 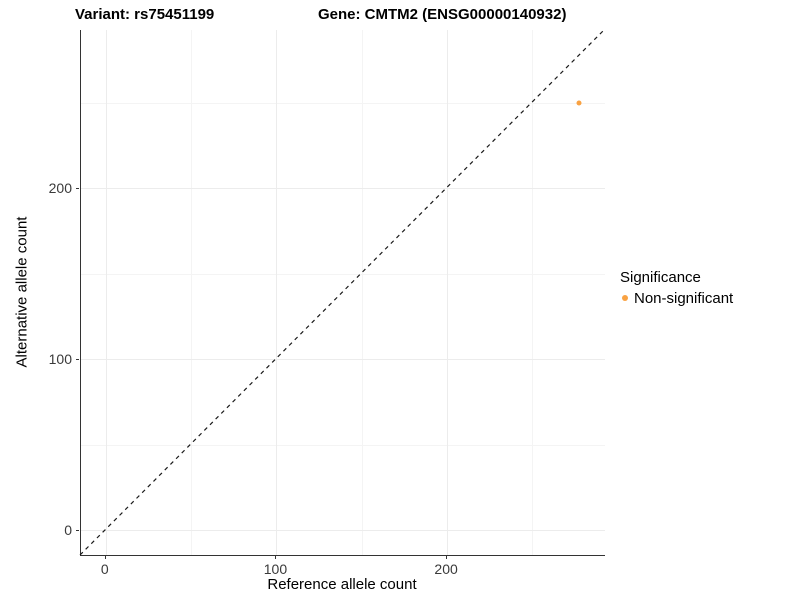 I want to click on legend-item-non-significant: Non-significant, so click(x=676, y=298).